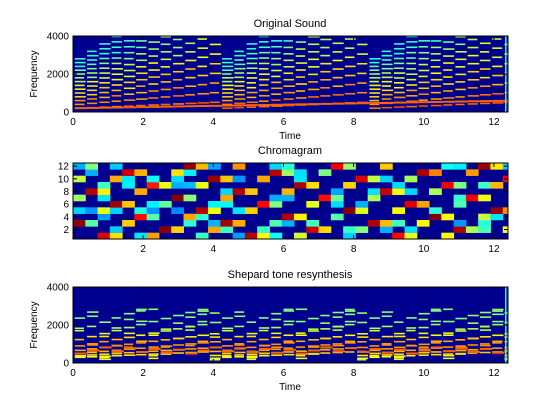  Describe the element at coordinates (143, 249) in the screenshot. I see `x-tick-label: 2` at that location.